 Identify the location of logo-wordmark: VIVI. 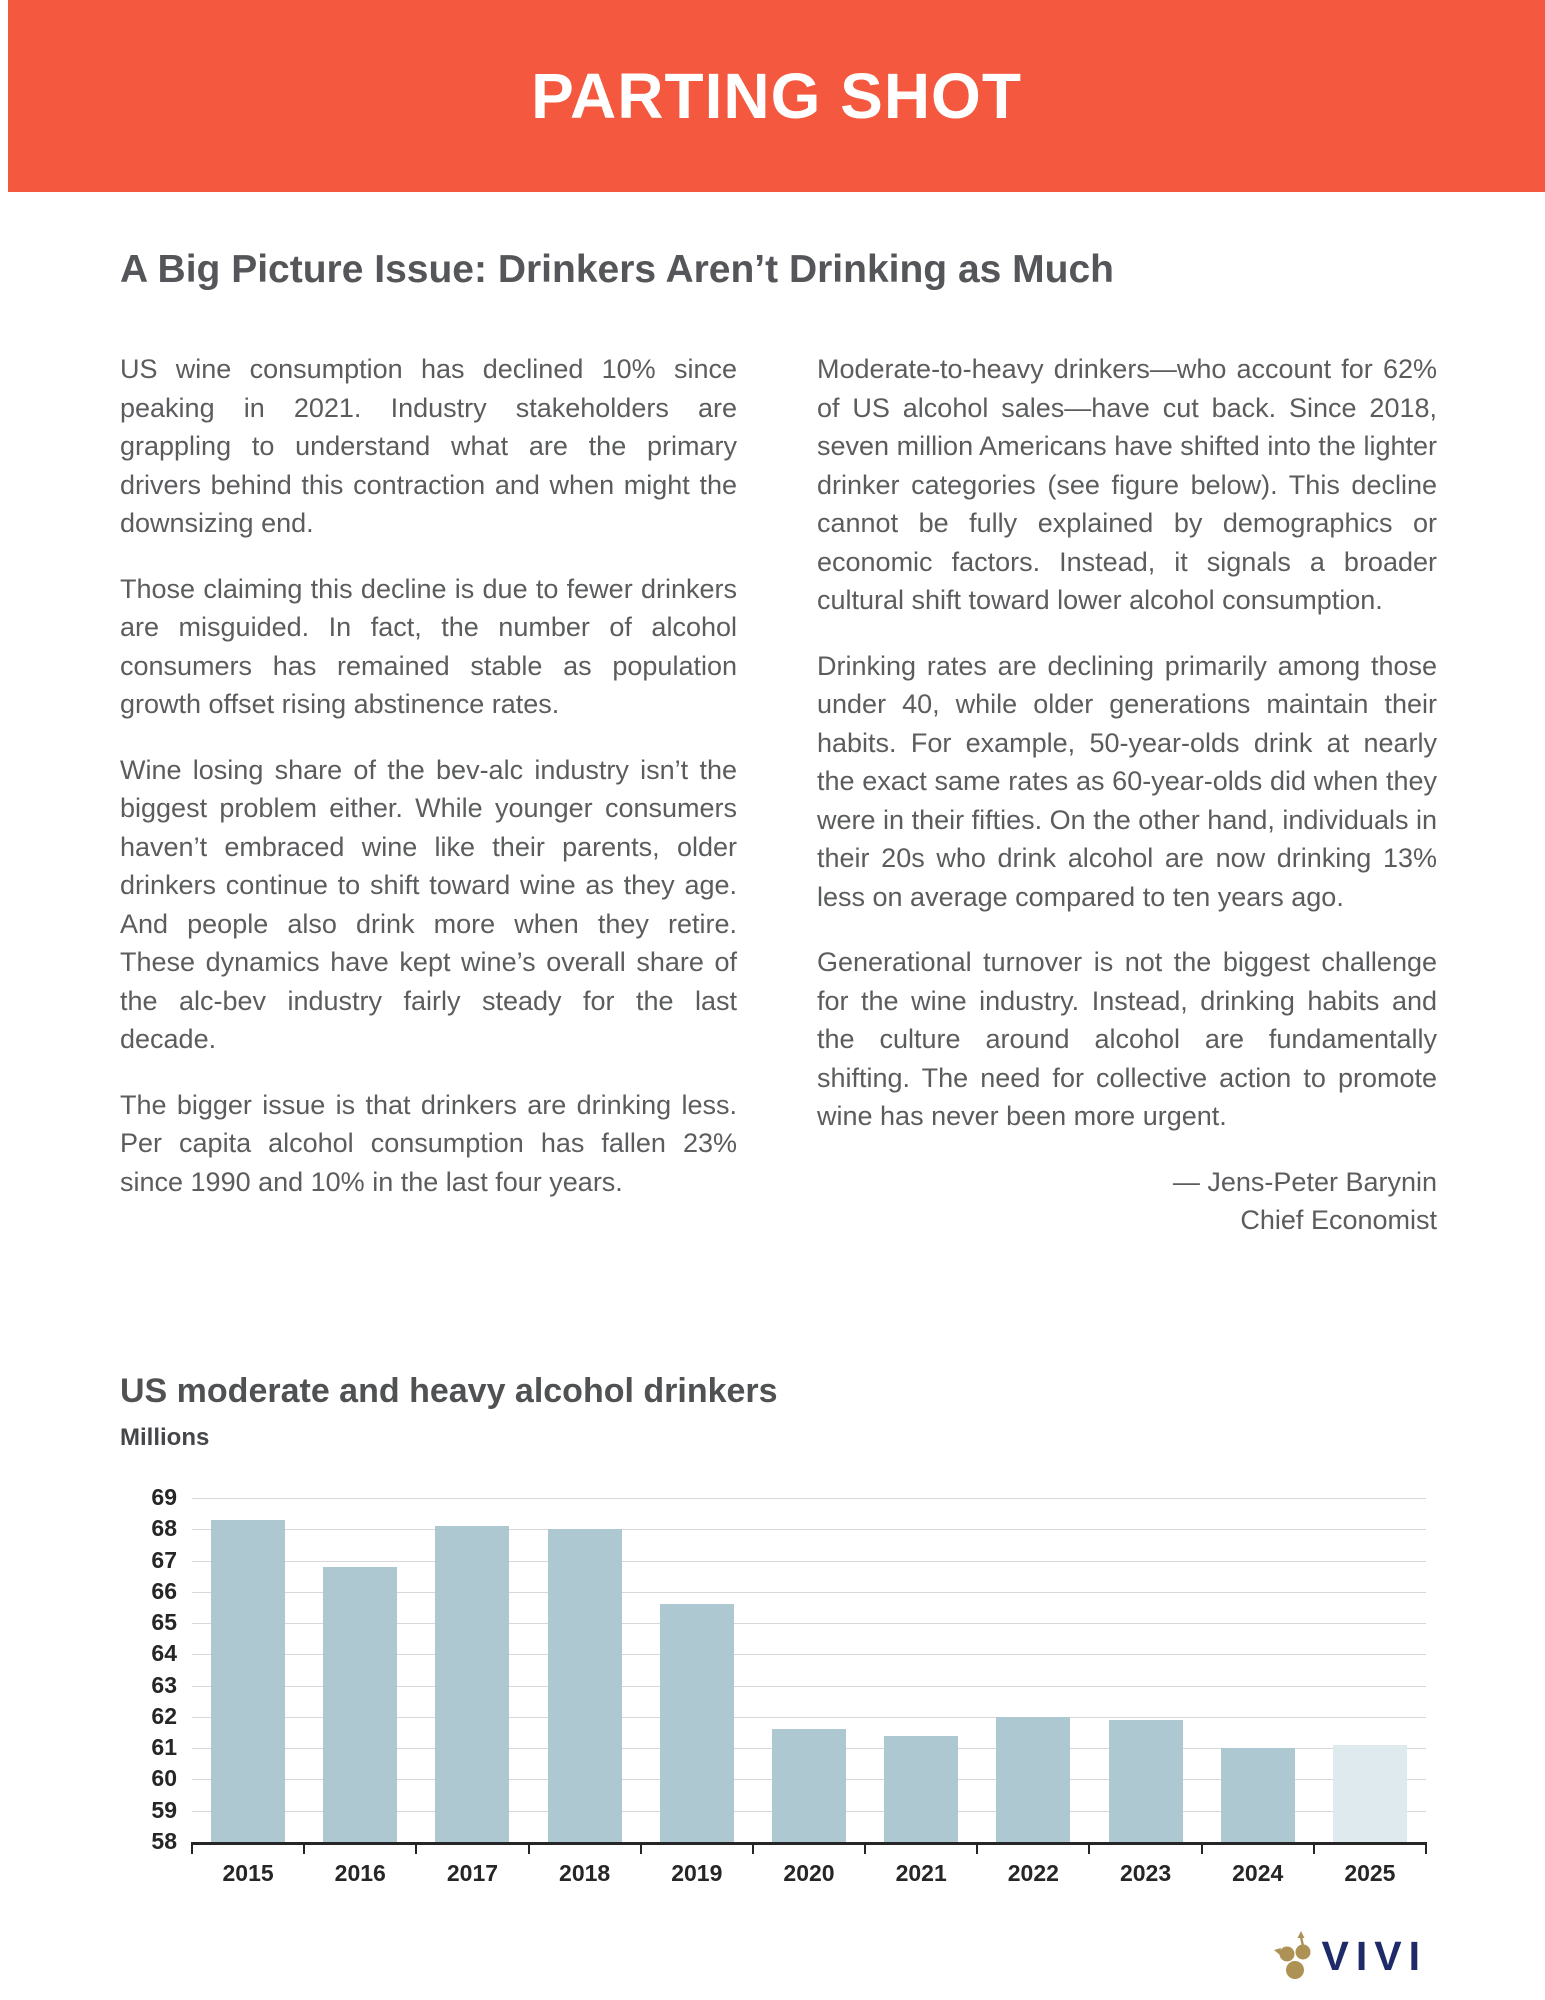
(1374, 1955).